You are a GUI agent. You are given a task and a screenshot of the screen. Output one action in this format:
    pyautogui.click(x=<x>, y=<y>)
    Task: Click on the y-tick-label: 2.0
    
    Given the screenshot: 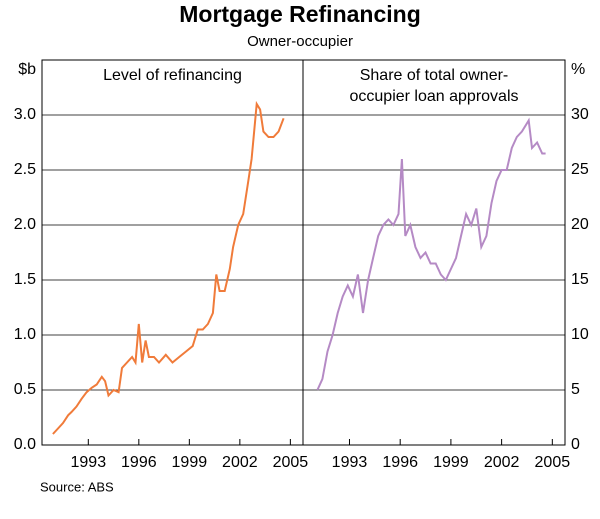 What is the action you would take?
    pyautogui.click(x=25, y=224)
    